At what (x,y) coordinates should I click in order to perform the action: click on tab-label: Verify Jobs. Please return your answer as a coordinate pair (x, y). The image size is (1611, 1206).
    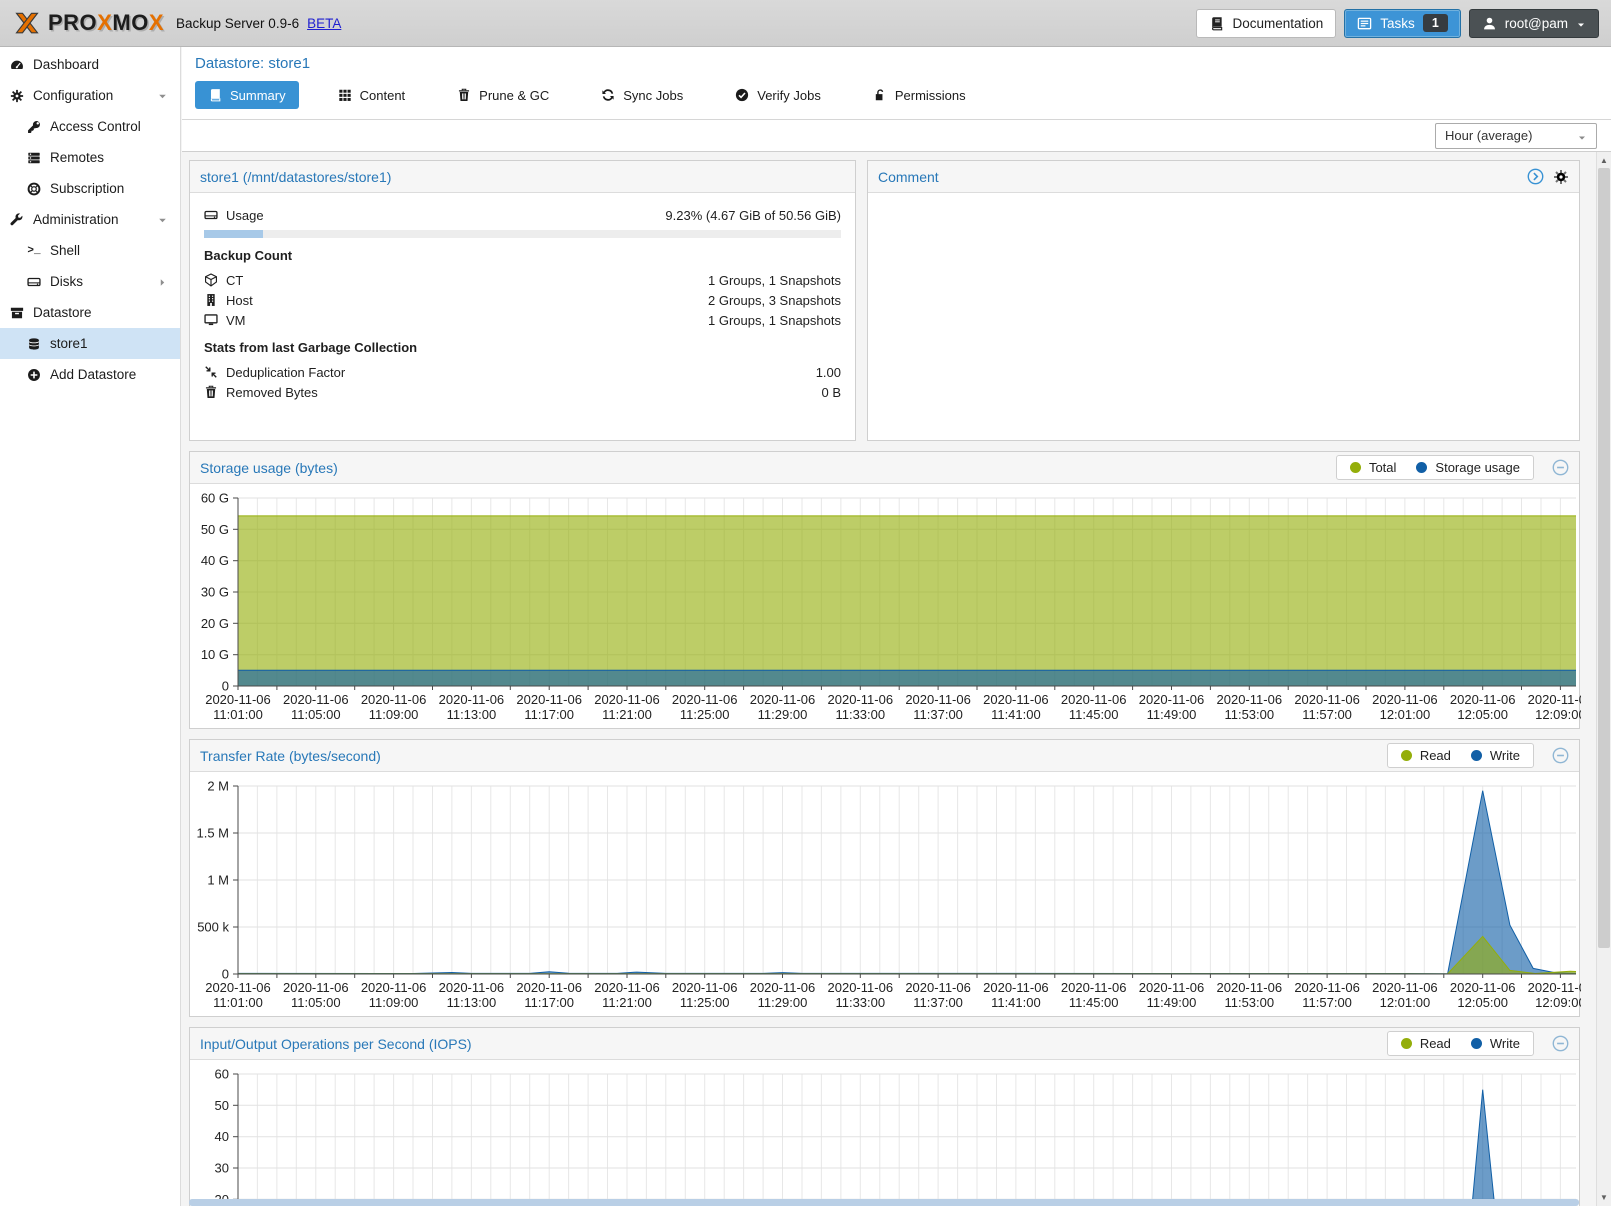
    Looking at the image, I should click on (789, 95).